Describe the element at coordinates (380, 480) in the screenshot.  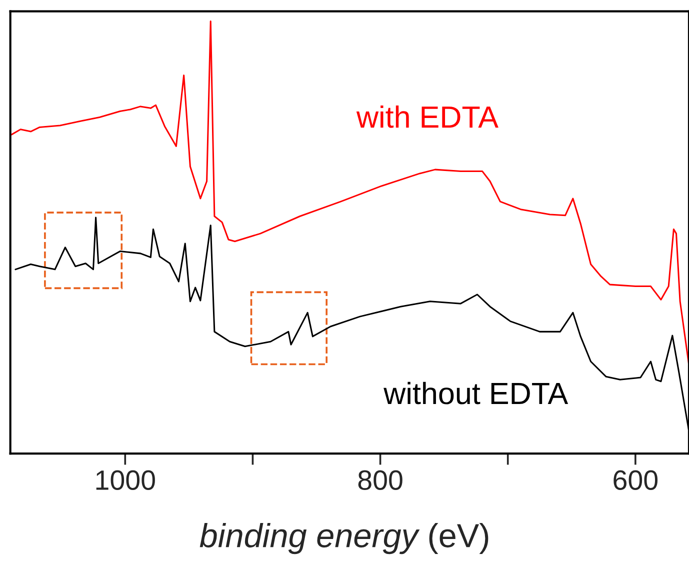
I see `x-tick-label: 800` at that location.